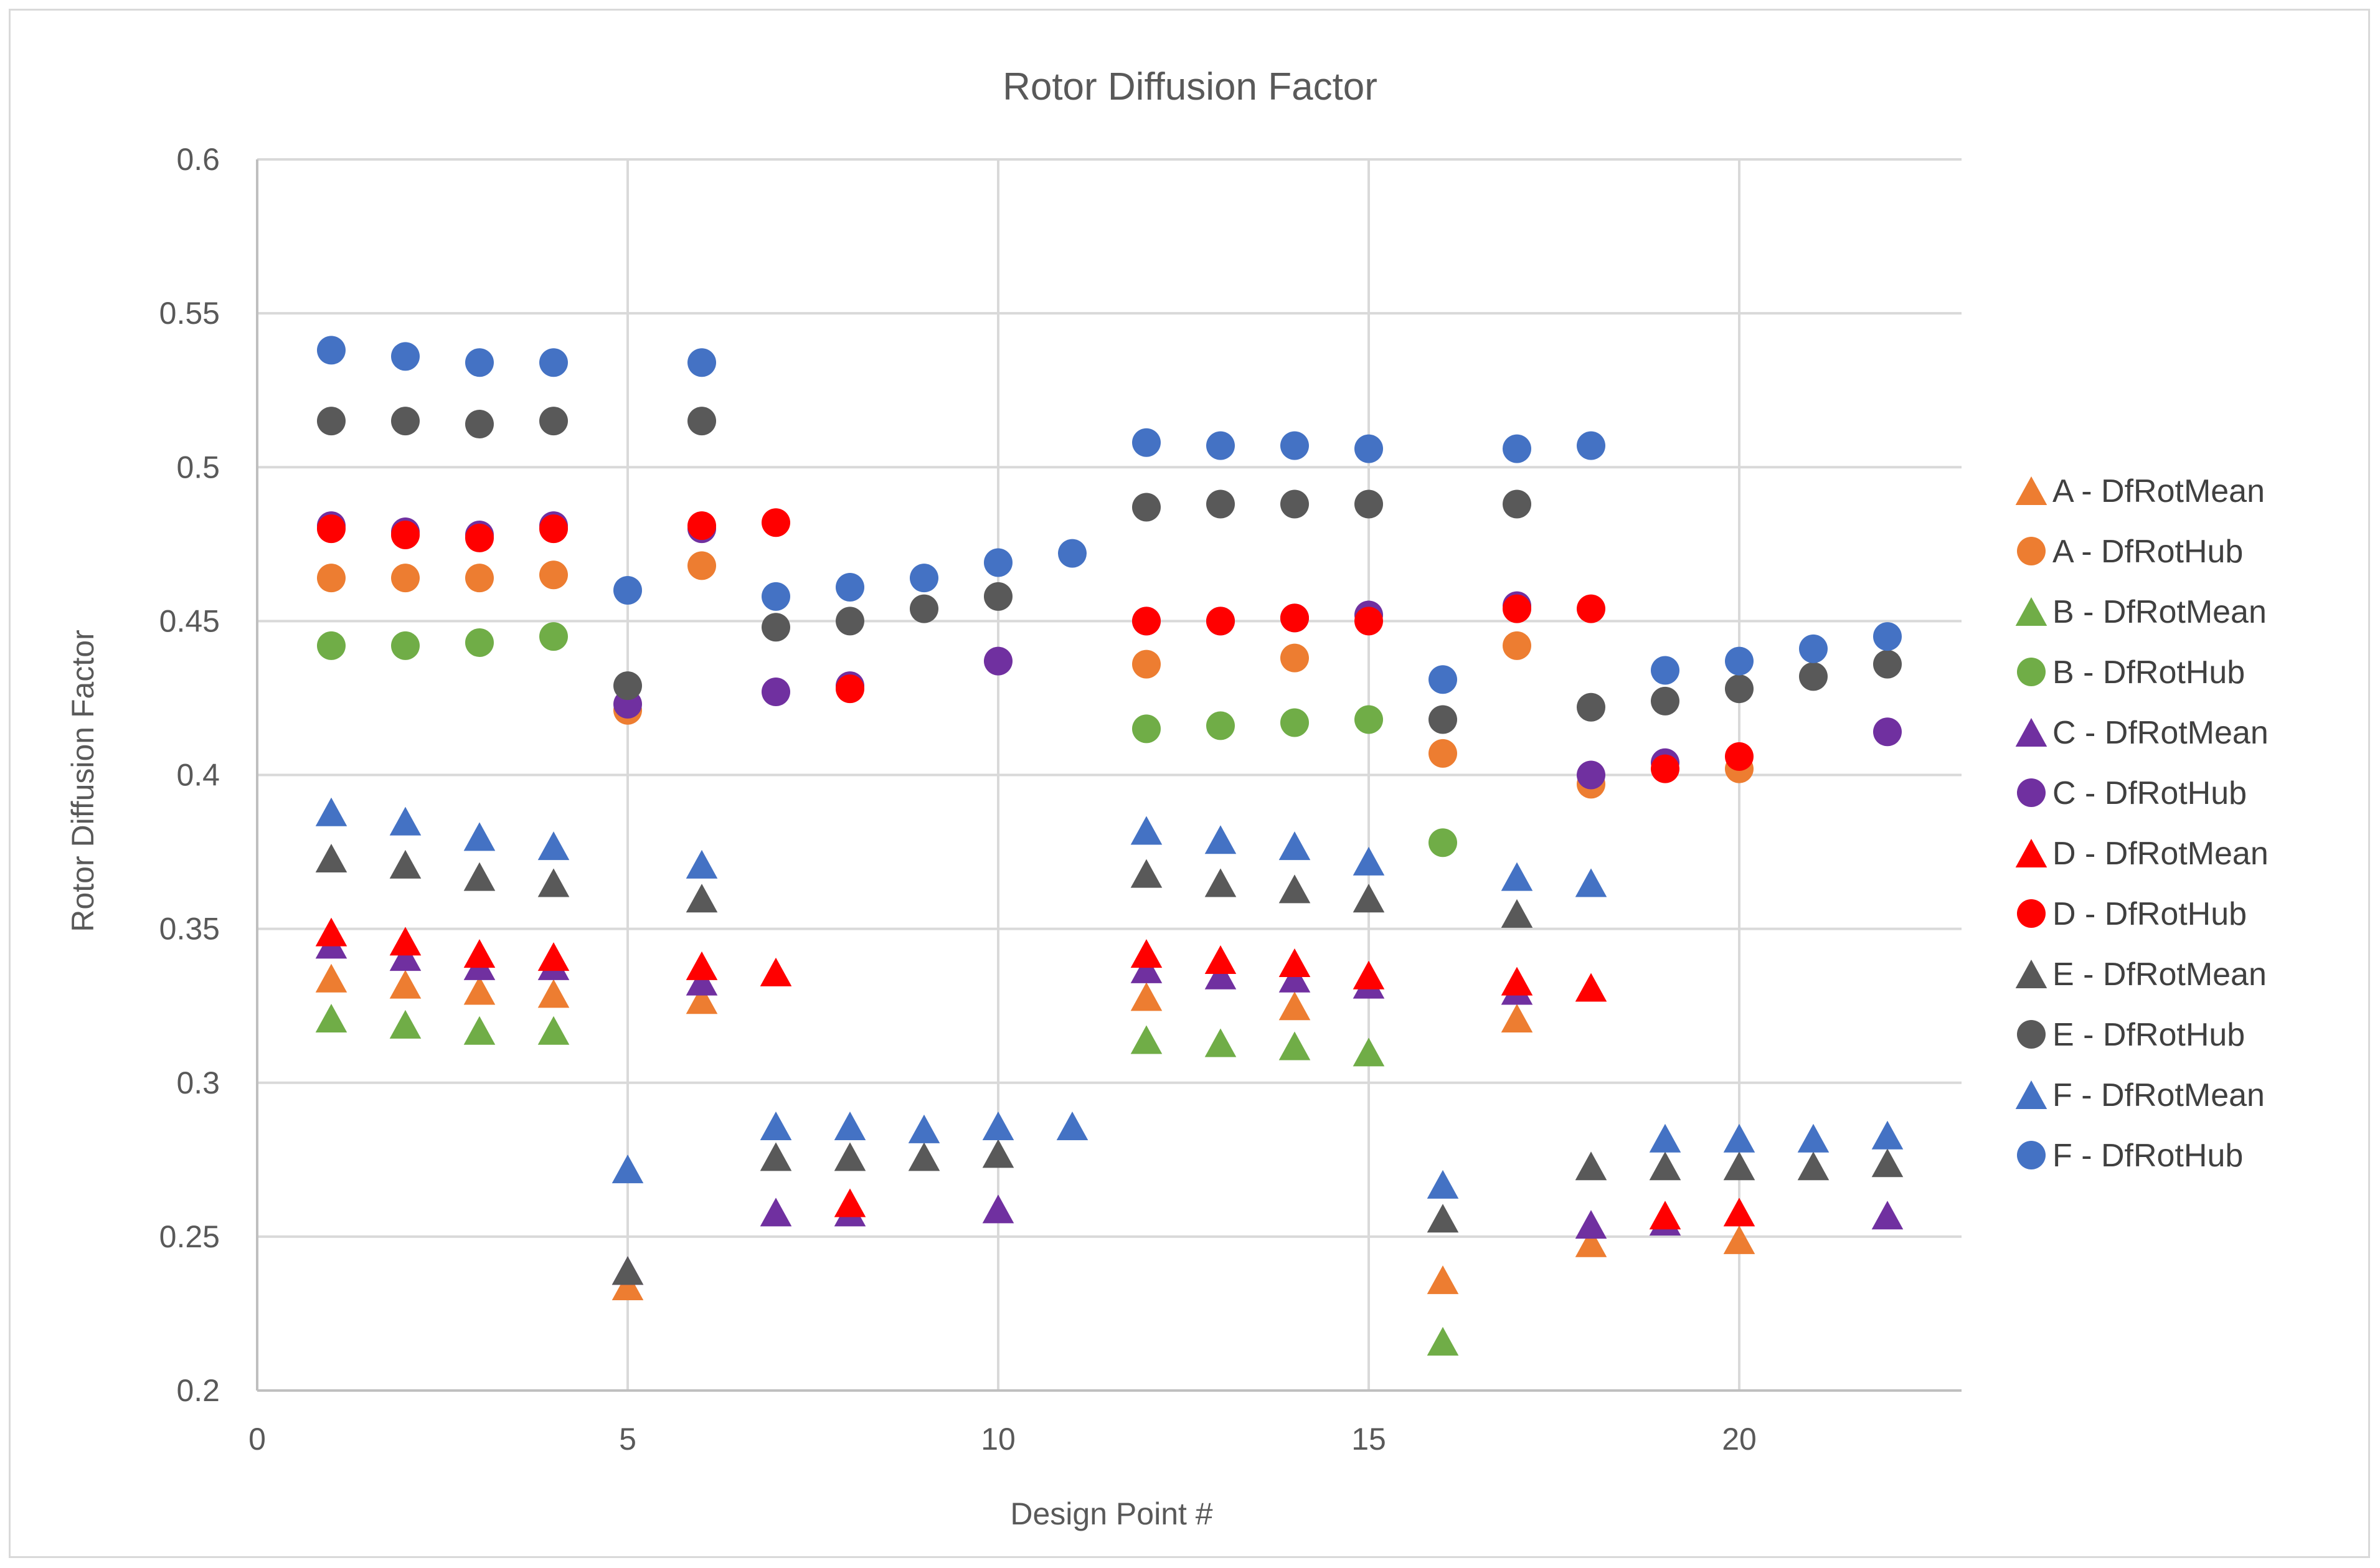 This screenshot has width=2380, height=1568. What do you see at coordinates (887, 1179) in the screenshot?
I see `series-b-dfrotmean` at bounding box center [887, 1179].